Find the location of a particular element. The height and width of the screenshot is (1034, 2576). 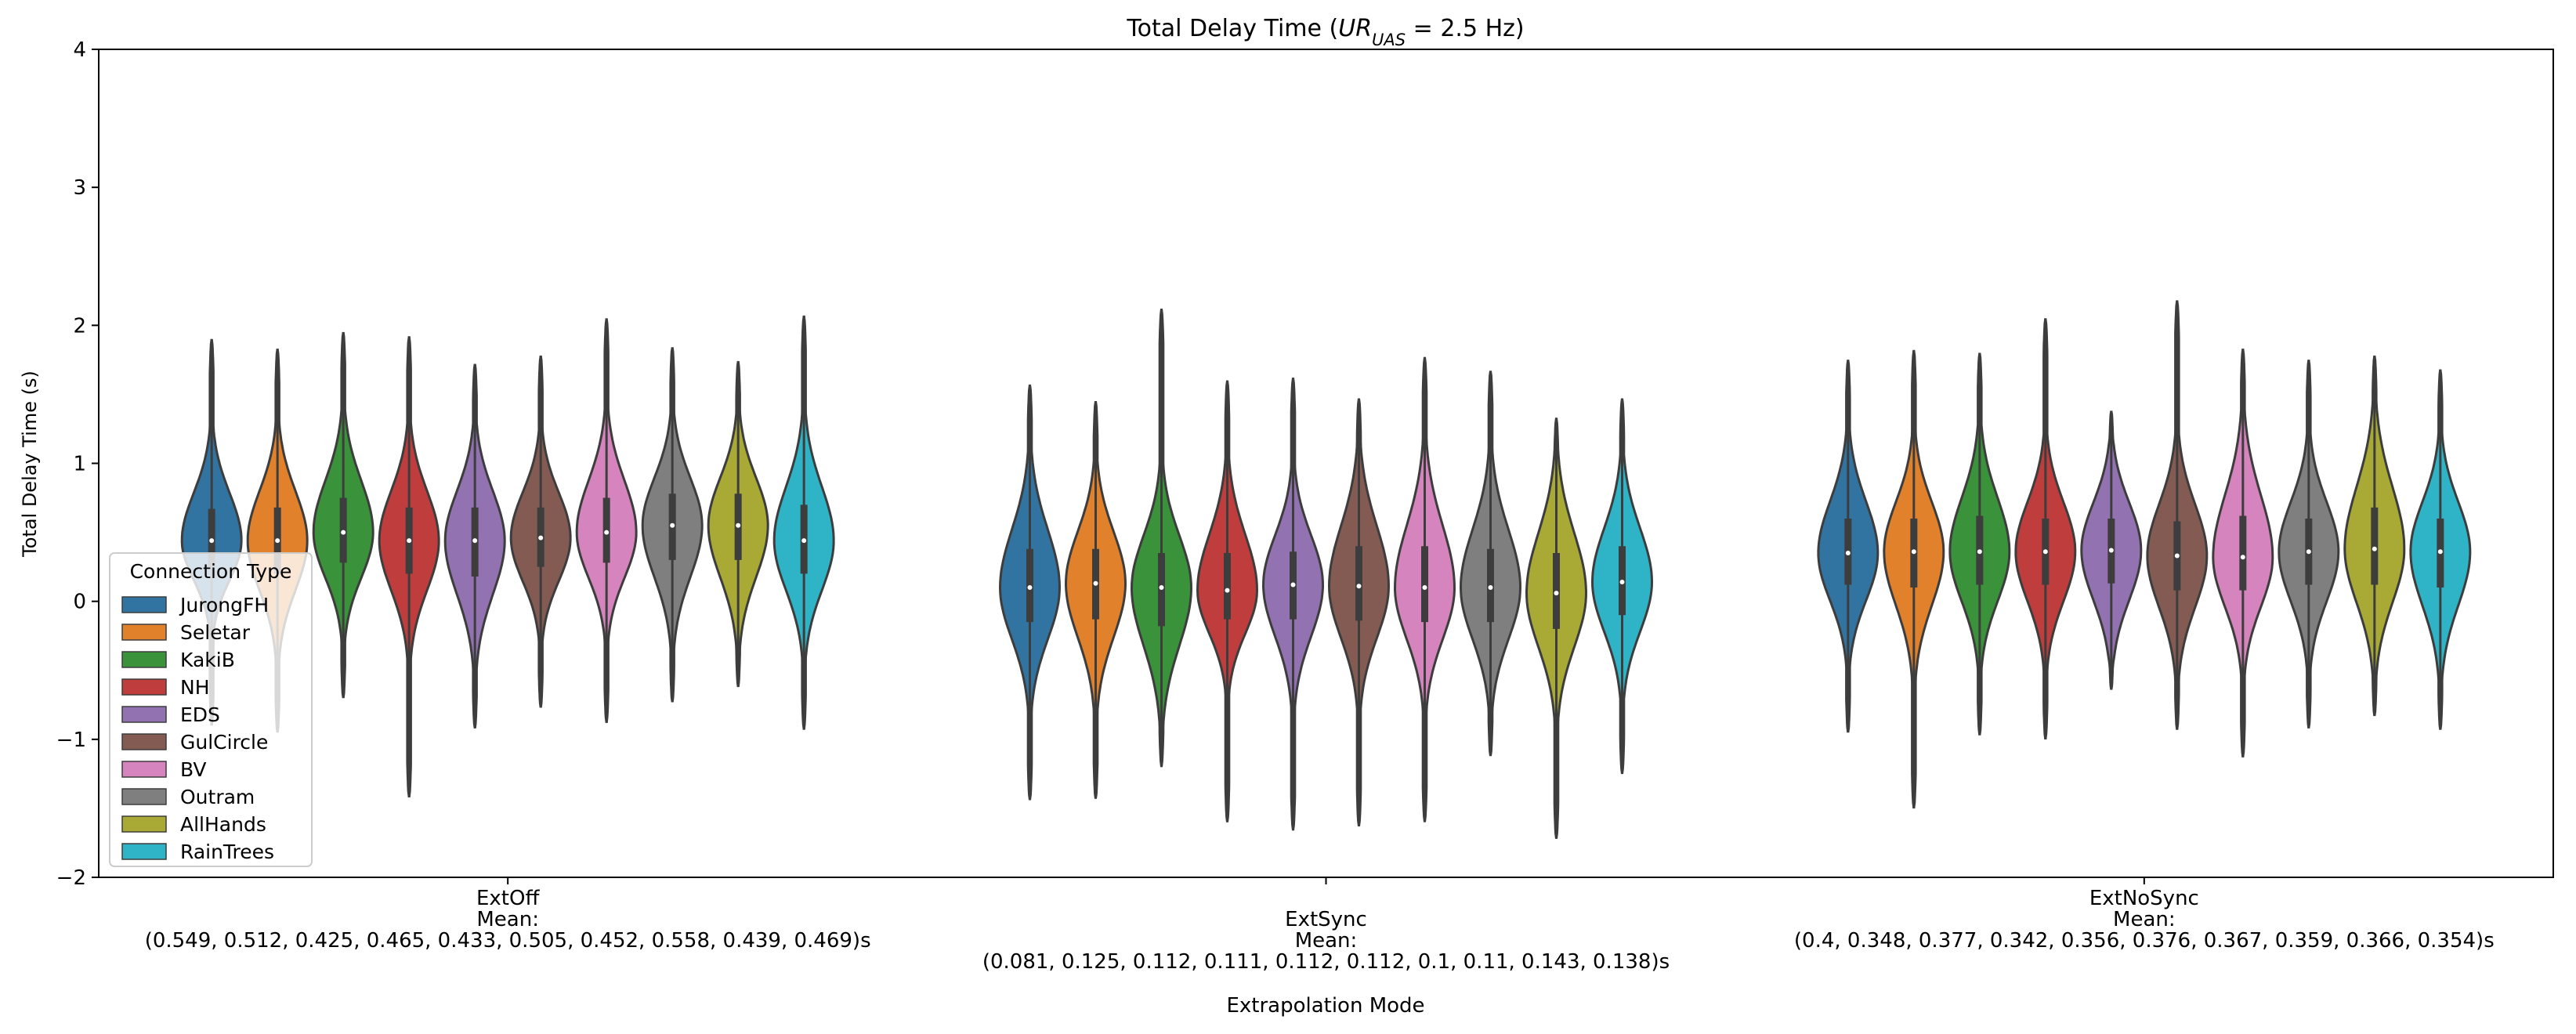

legend-label: GulCircle is located at coordinates (224, 743).